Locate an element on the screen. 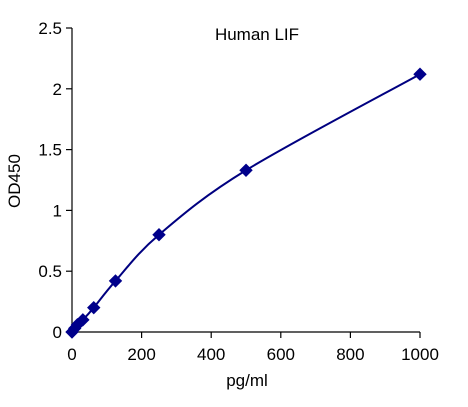  x-tick-label: 1000 is located at coordinates (420, 354).